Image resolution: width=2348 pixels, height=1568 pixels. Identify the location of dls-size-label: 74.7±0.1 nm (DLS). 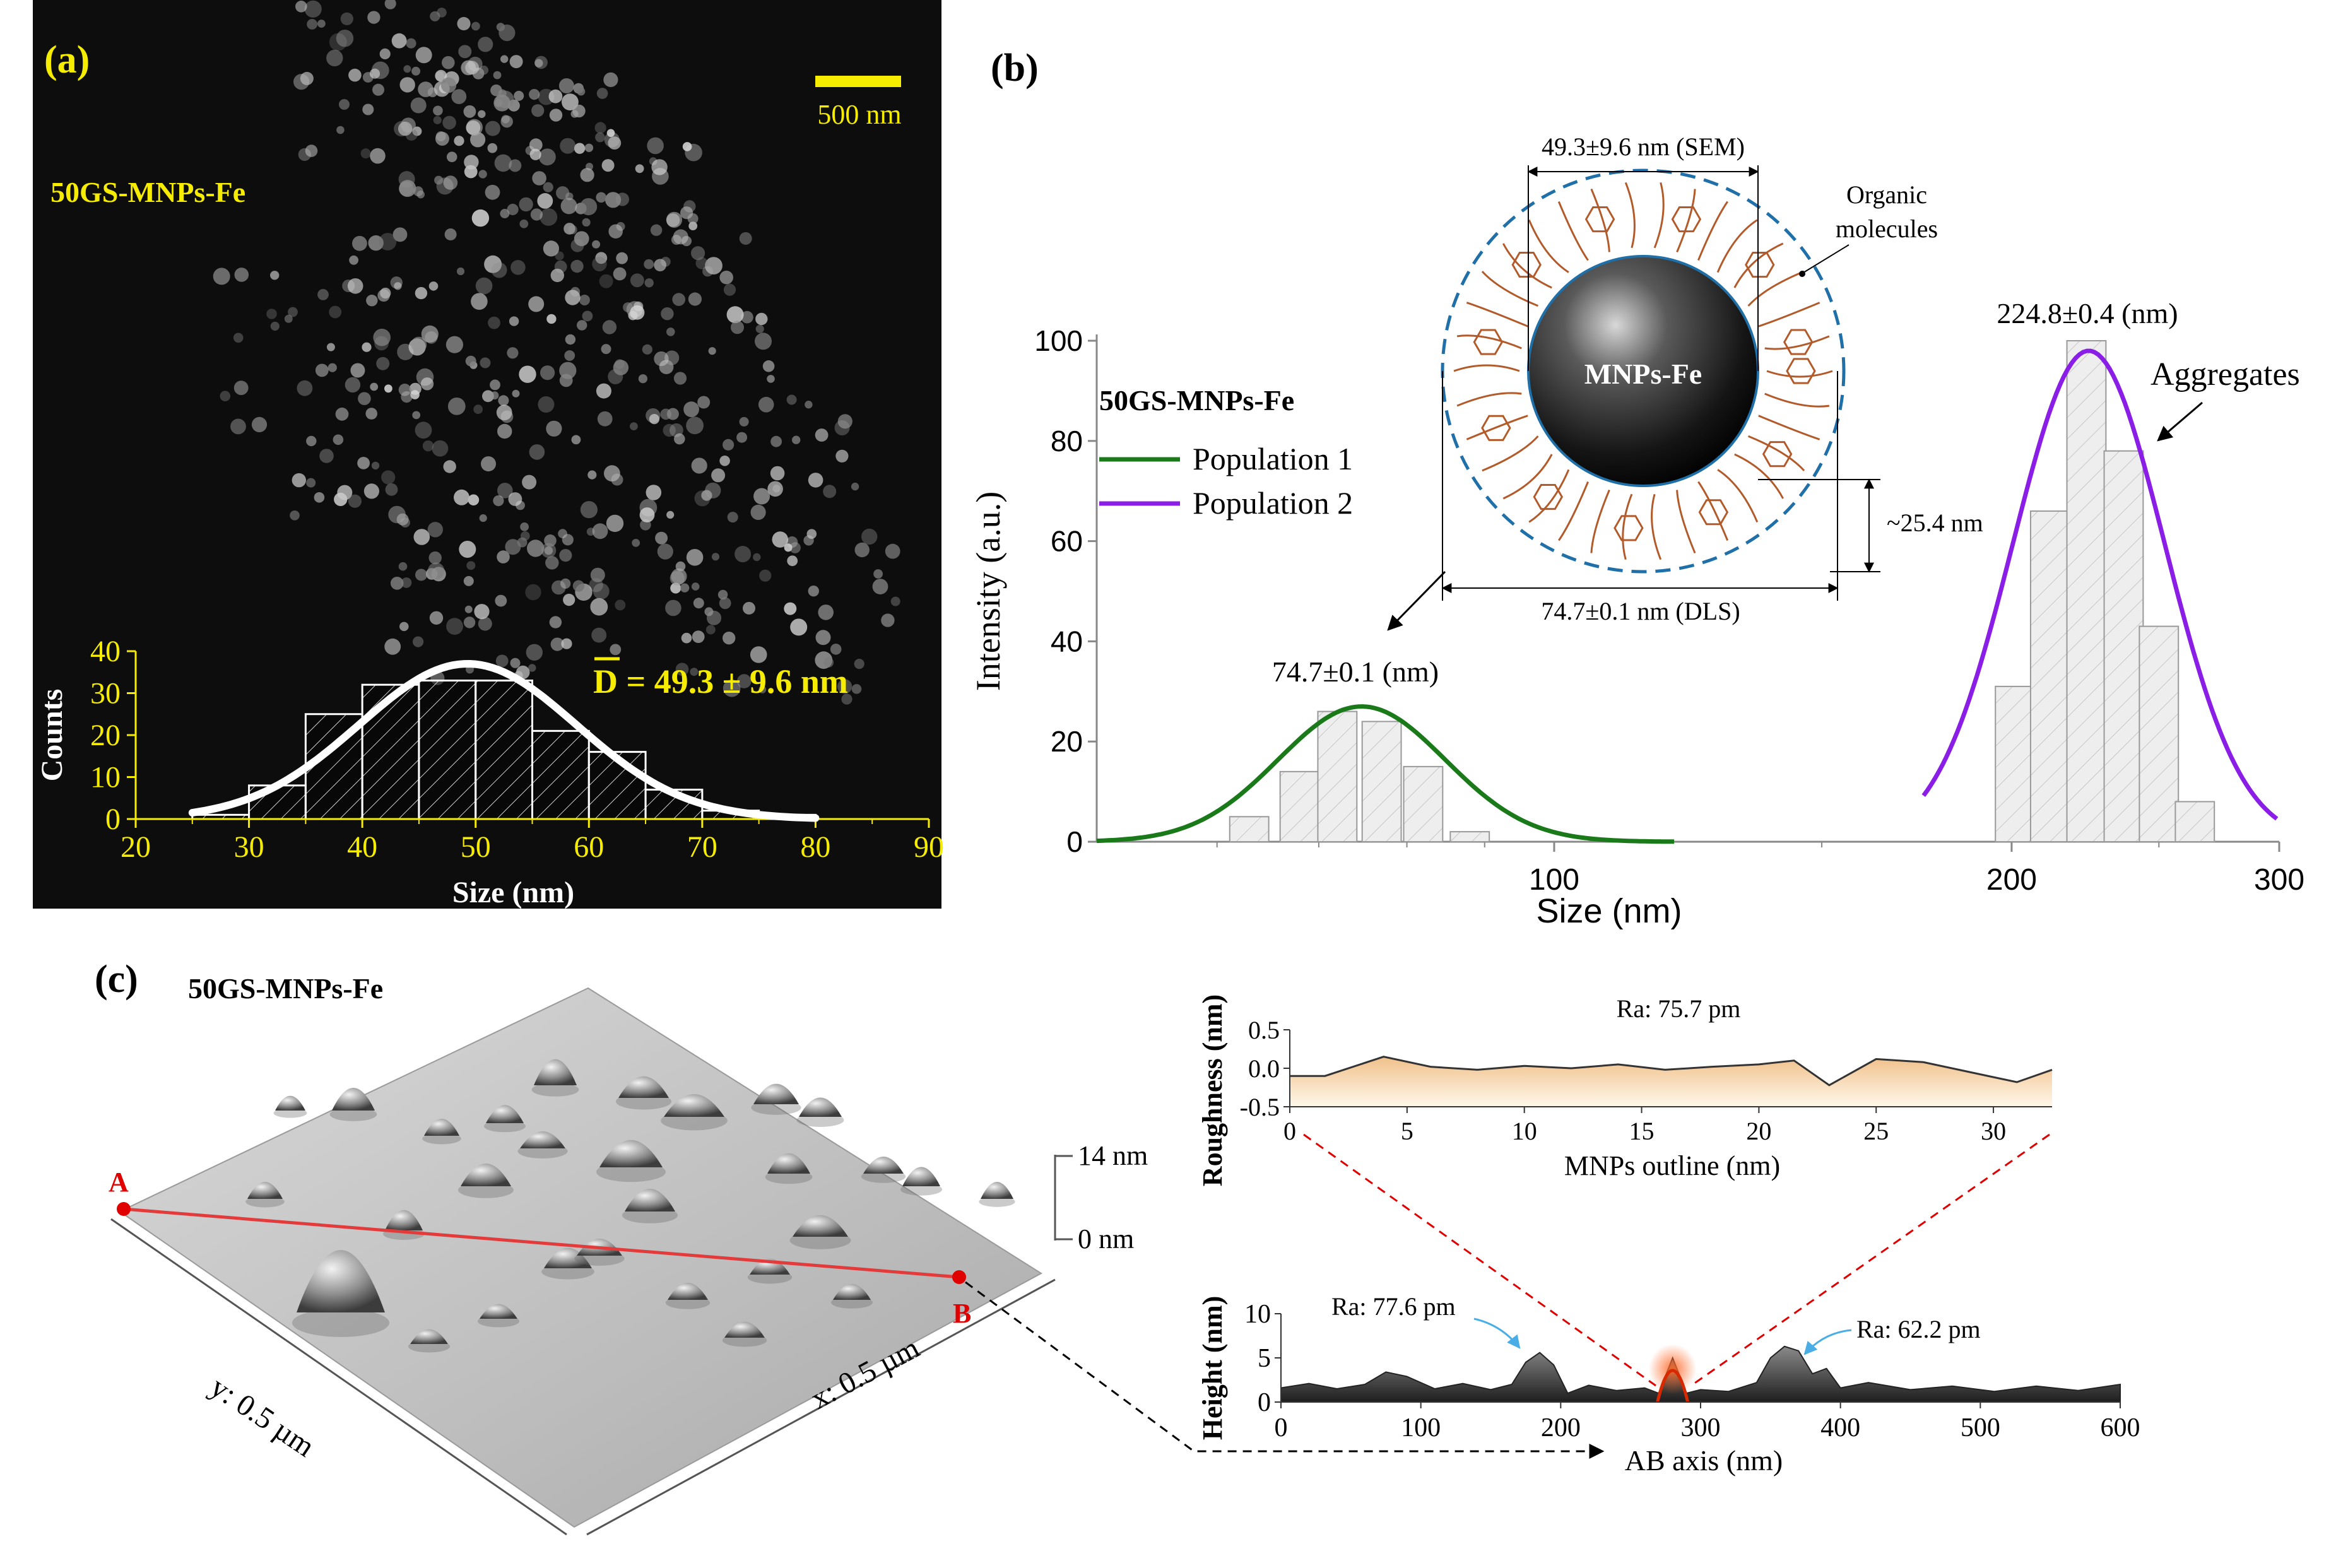
(1640, 611).